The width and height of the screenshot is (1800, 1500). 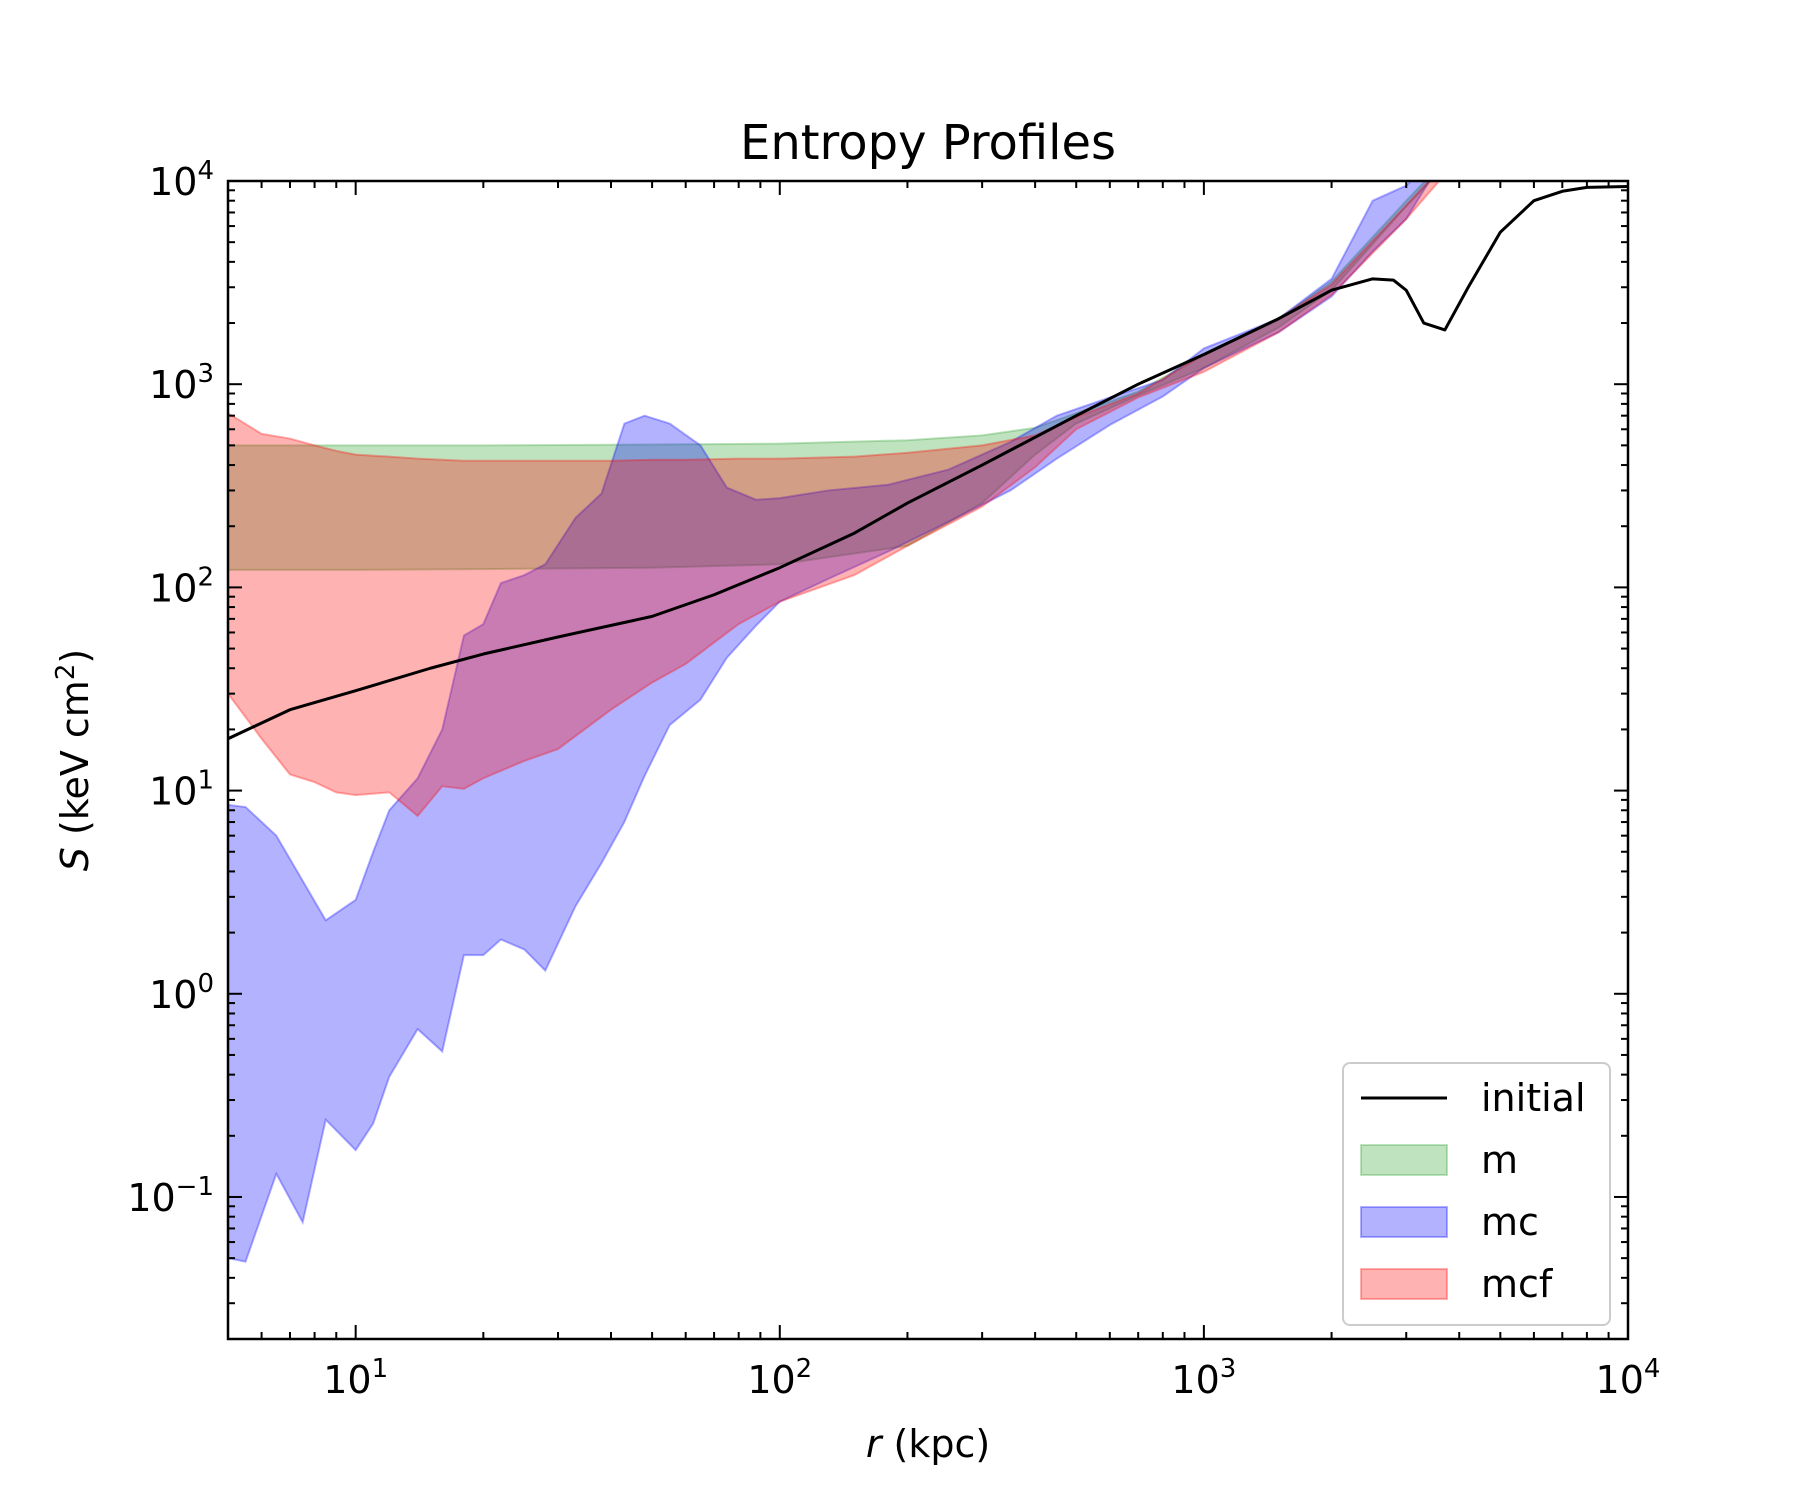 I want to click on legend-box, so click(x=1476, y=1194).